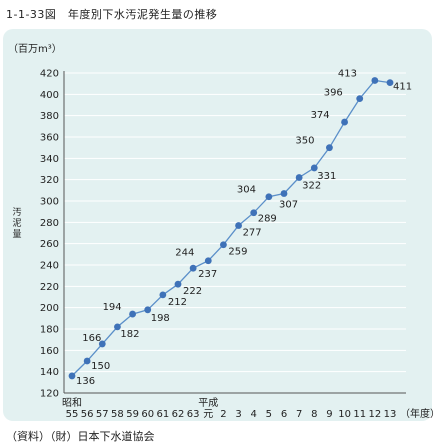 The width and height of the screenshot is (435, 447). What do you see at coordinates (284, 414) in the screenshot?
I see `x-tick-label: 6` at bounding box center [284, 414].